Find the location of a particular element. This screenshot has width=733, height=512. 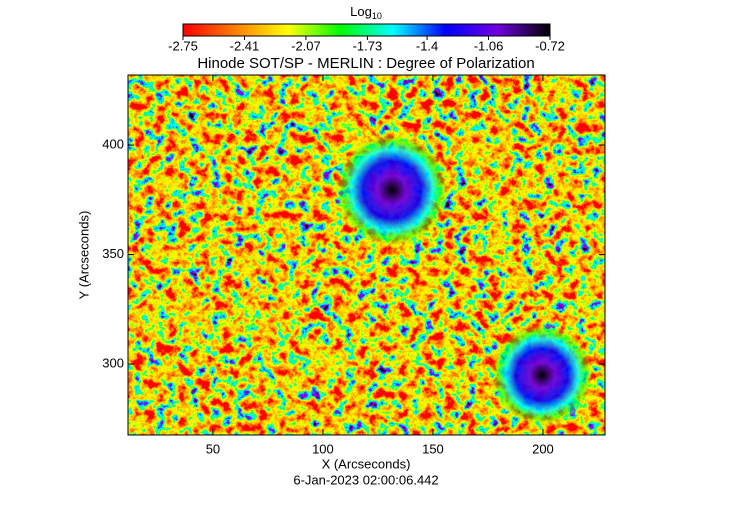

y-tick-label: 350 is located at coordinates (113, 253).